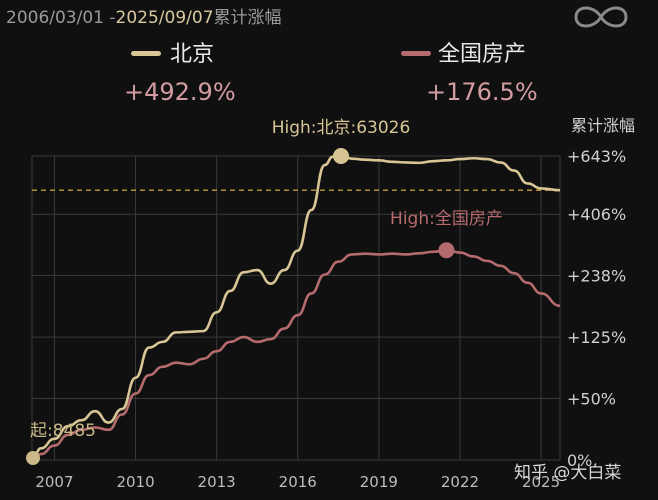  What do you see at coordinates (416, 53) in the screenshot?
I see `legend-swatch-national` at bounding box center [416, 53].